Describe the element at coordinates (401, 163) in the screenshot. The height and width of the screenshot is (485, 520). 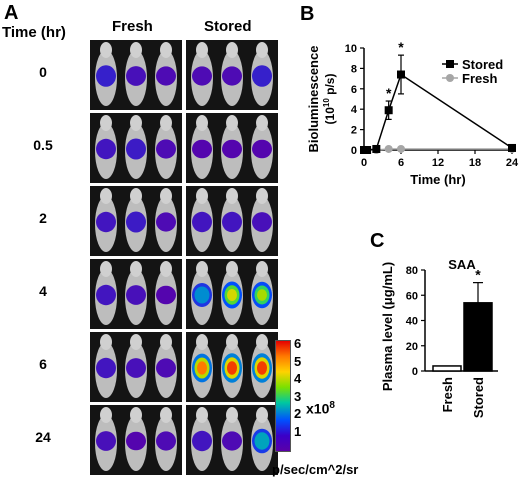
I see `x-tick-label: 6` at that location.